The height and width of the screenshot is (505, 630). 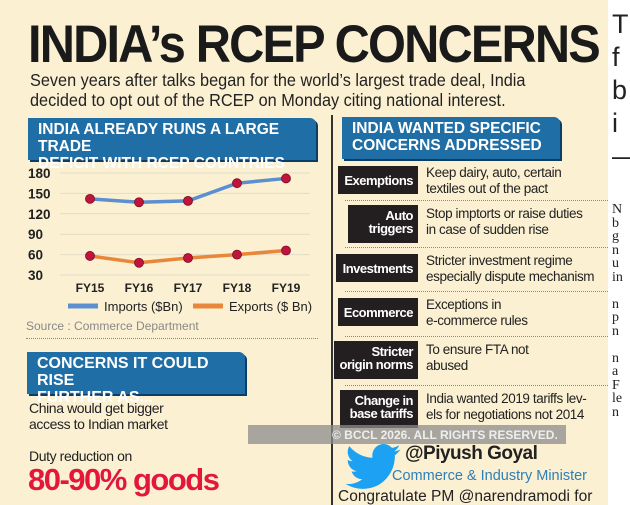 I want to click on concern-label-line: Change in, so click(x=384, y=400).